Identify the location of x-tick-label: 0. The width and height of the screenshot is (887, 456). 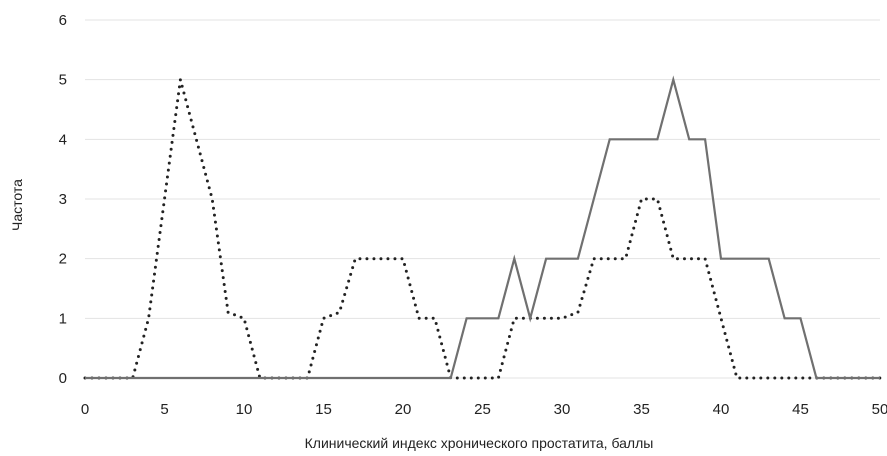
(85, 409).